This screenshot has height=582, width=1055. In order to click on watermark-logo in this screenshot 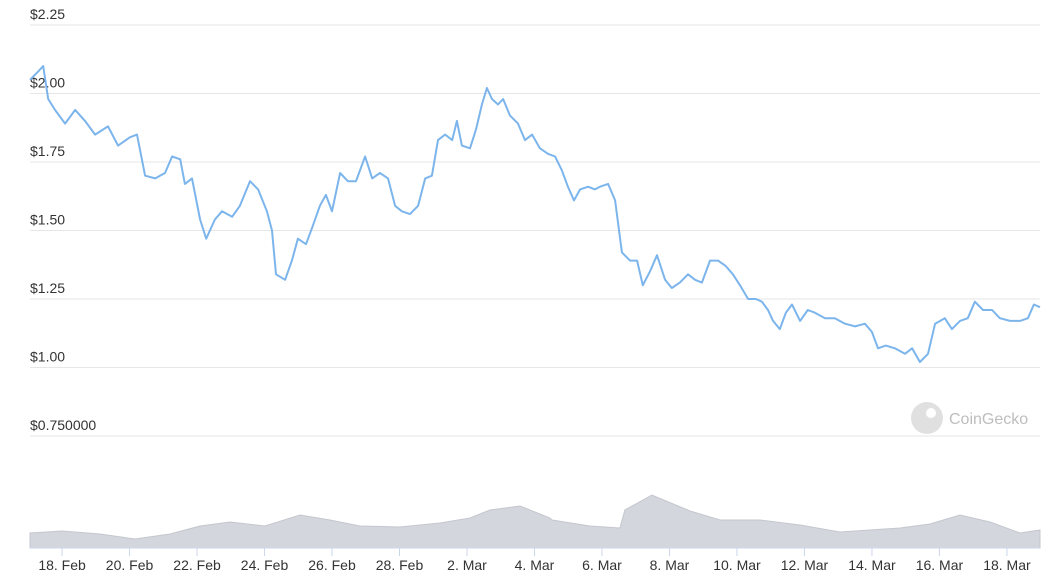, I will do `click(927, 418)`.